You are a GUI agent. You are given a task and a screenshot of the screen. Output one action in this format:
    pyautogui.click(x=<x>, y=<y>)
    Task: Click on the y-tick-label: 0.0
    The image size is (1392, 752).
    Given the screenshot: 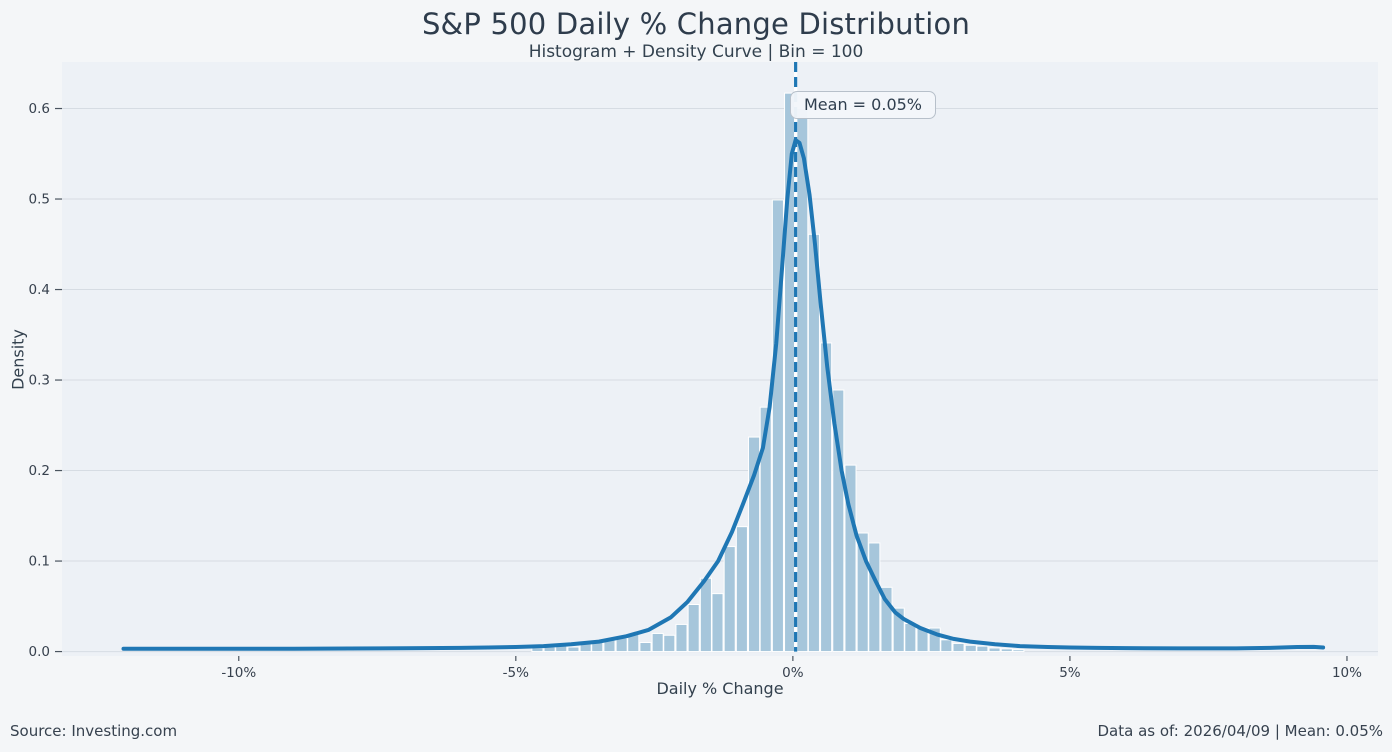 What is the action you would take?
    pyautogui.click(x=39, y=652)
    